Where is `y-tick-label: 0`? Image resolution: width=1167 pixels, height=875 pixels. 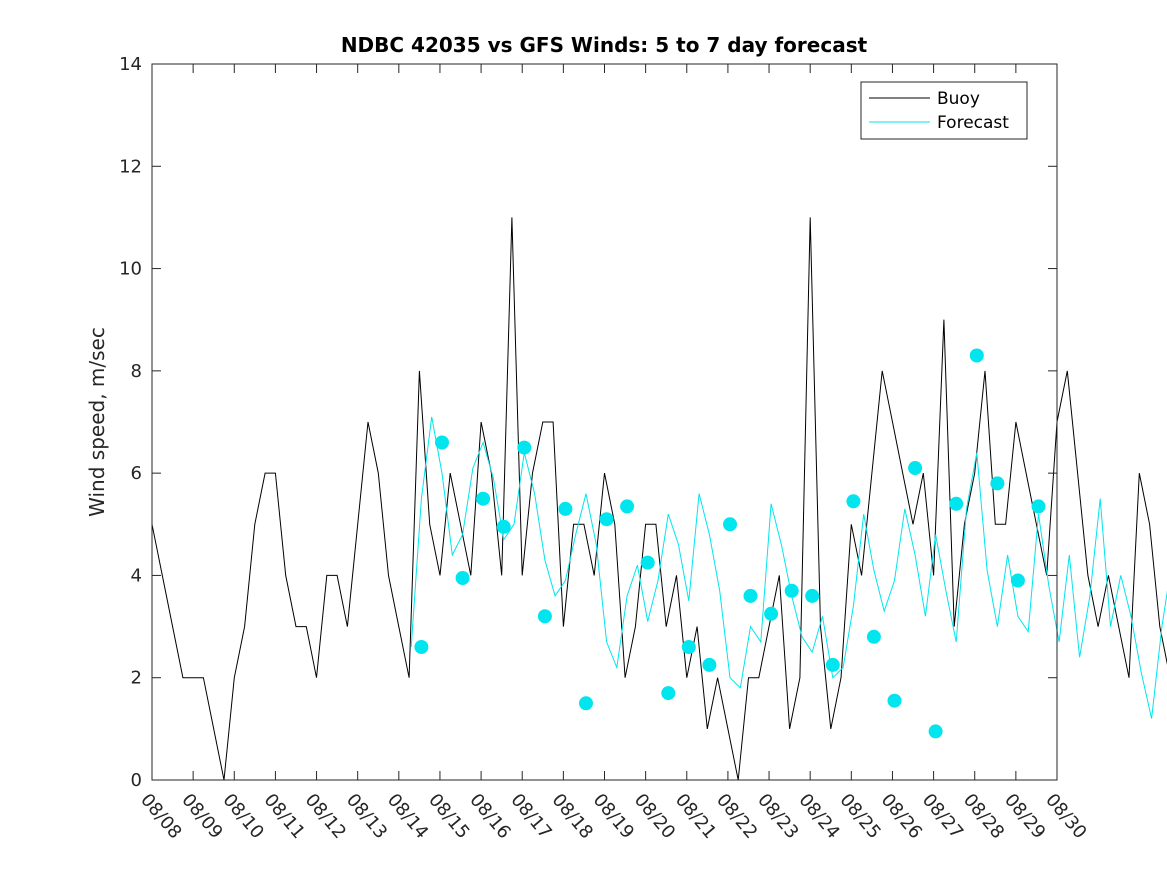 y-tick-label: 0 is located at coordinates (136, 780).